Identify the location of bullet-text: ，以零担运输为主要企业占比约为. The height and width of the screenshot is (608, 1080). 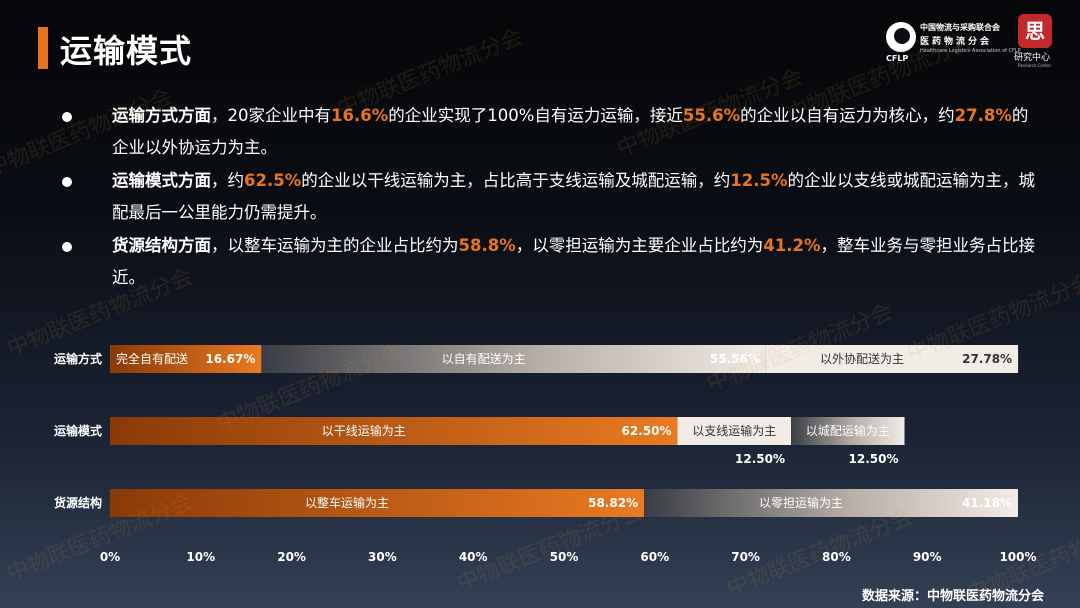
(639, 245).